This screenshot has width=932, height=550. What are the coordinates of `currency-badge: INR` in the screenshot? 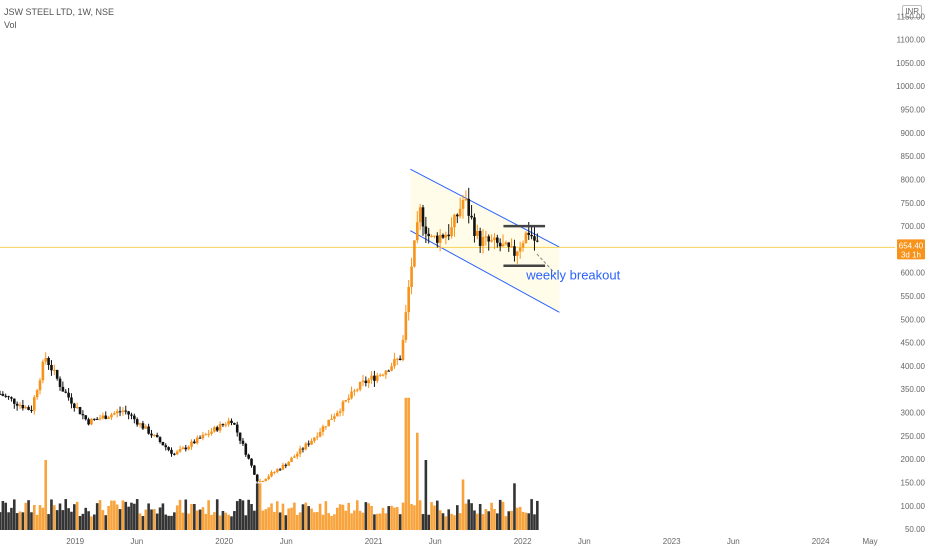 It's located at (912, 11).